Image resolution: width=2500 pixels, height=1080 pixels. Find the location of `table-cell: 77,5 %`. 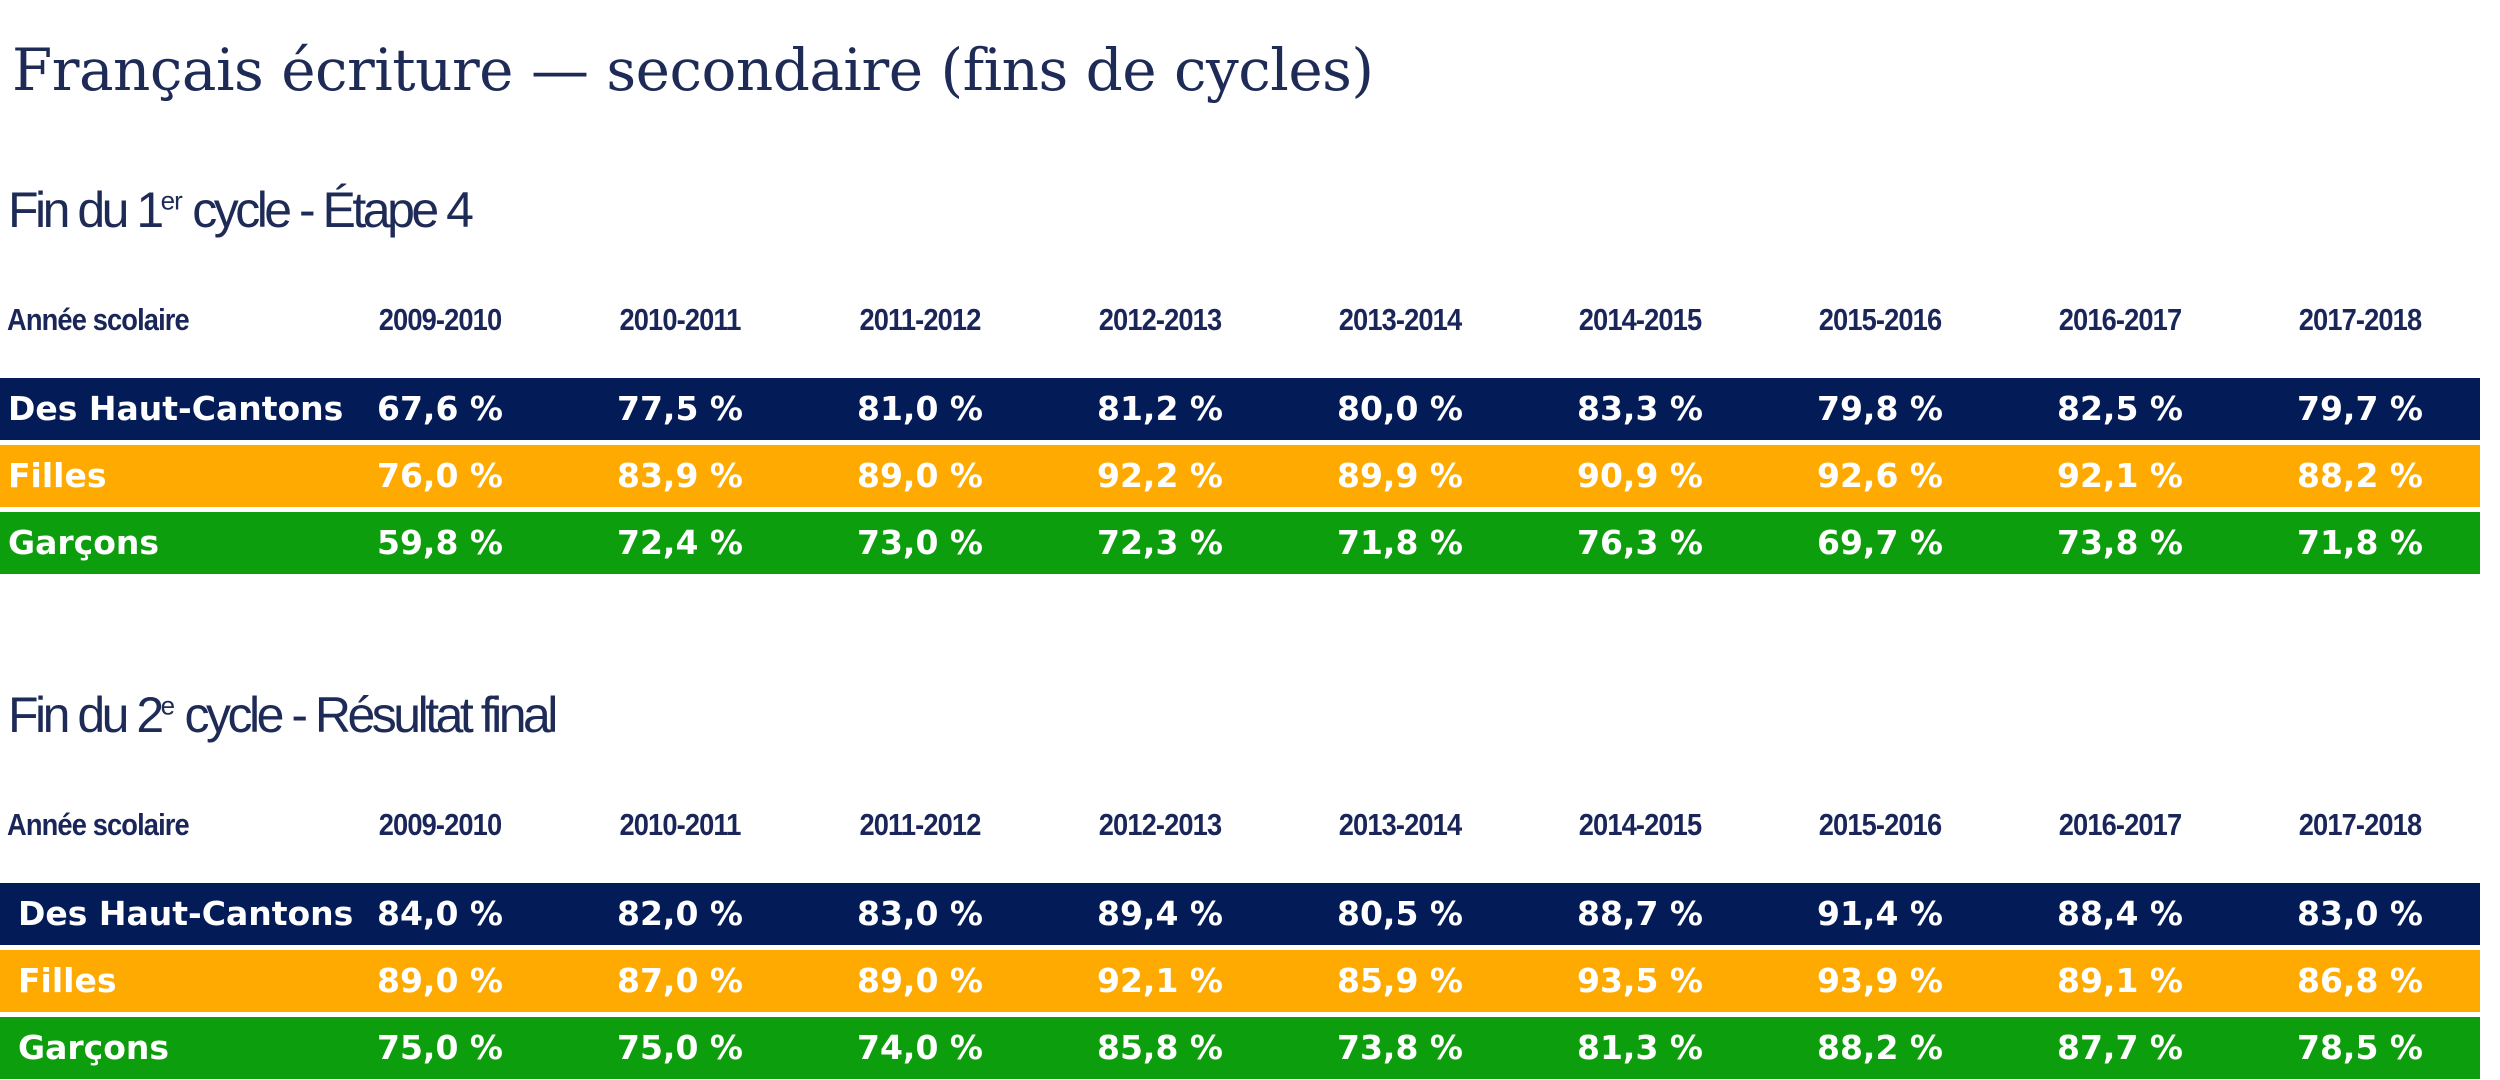

table-cell: 77,5 % is located at coordinates (680, 408).